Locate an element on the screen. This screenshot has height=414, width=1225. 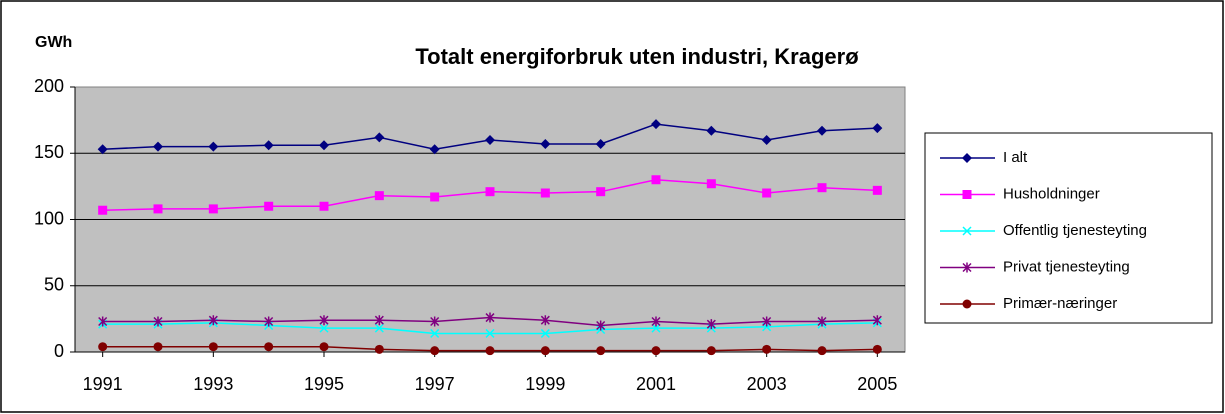
y-tick-label: 0 is located at coordinates (59, 351).